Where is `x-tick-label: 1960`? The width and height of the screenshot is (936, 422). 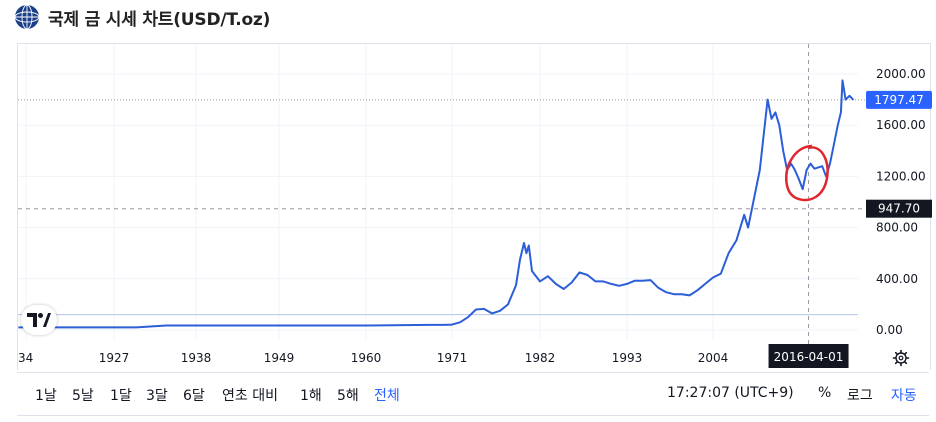 x-tick-label: 1960 is located at coordinates (366, 358).